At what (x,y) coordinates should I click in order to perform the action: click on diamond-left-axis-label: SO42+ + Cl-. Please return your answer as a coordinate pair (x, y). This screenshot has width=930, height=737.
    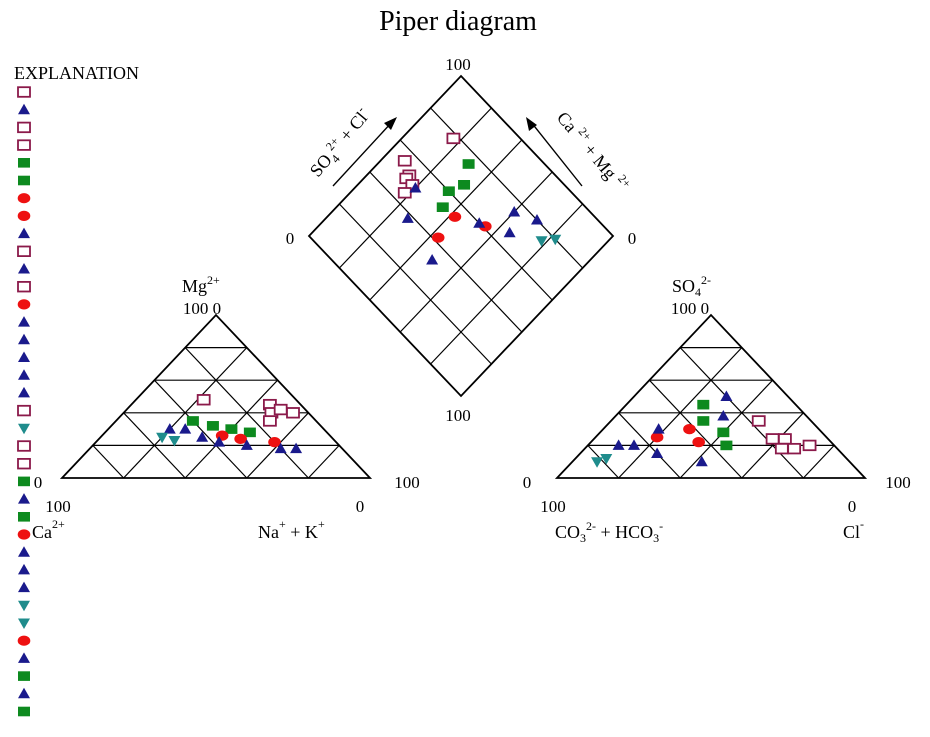
    Looking at the image, I should click on (339, 143).